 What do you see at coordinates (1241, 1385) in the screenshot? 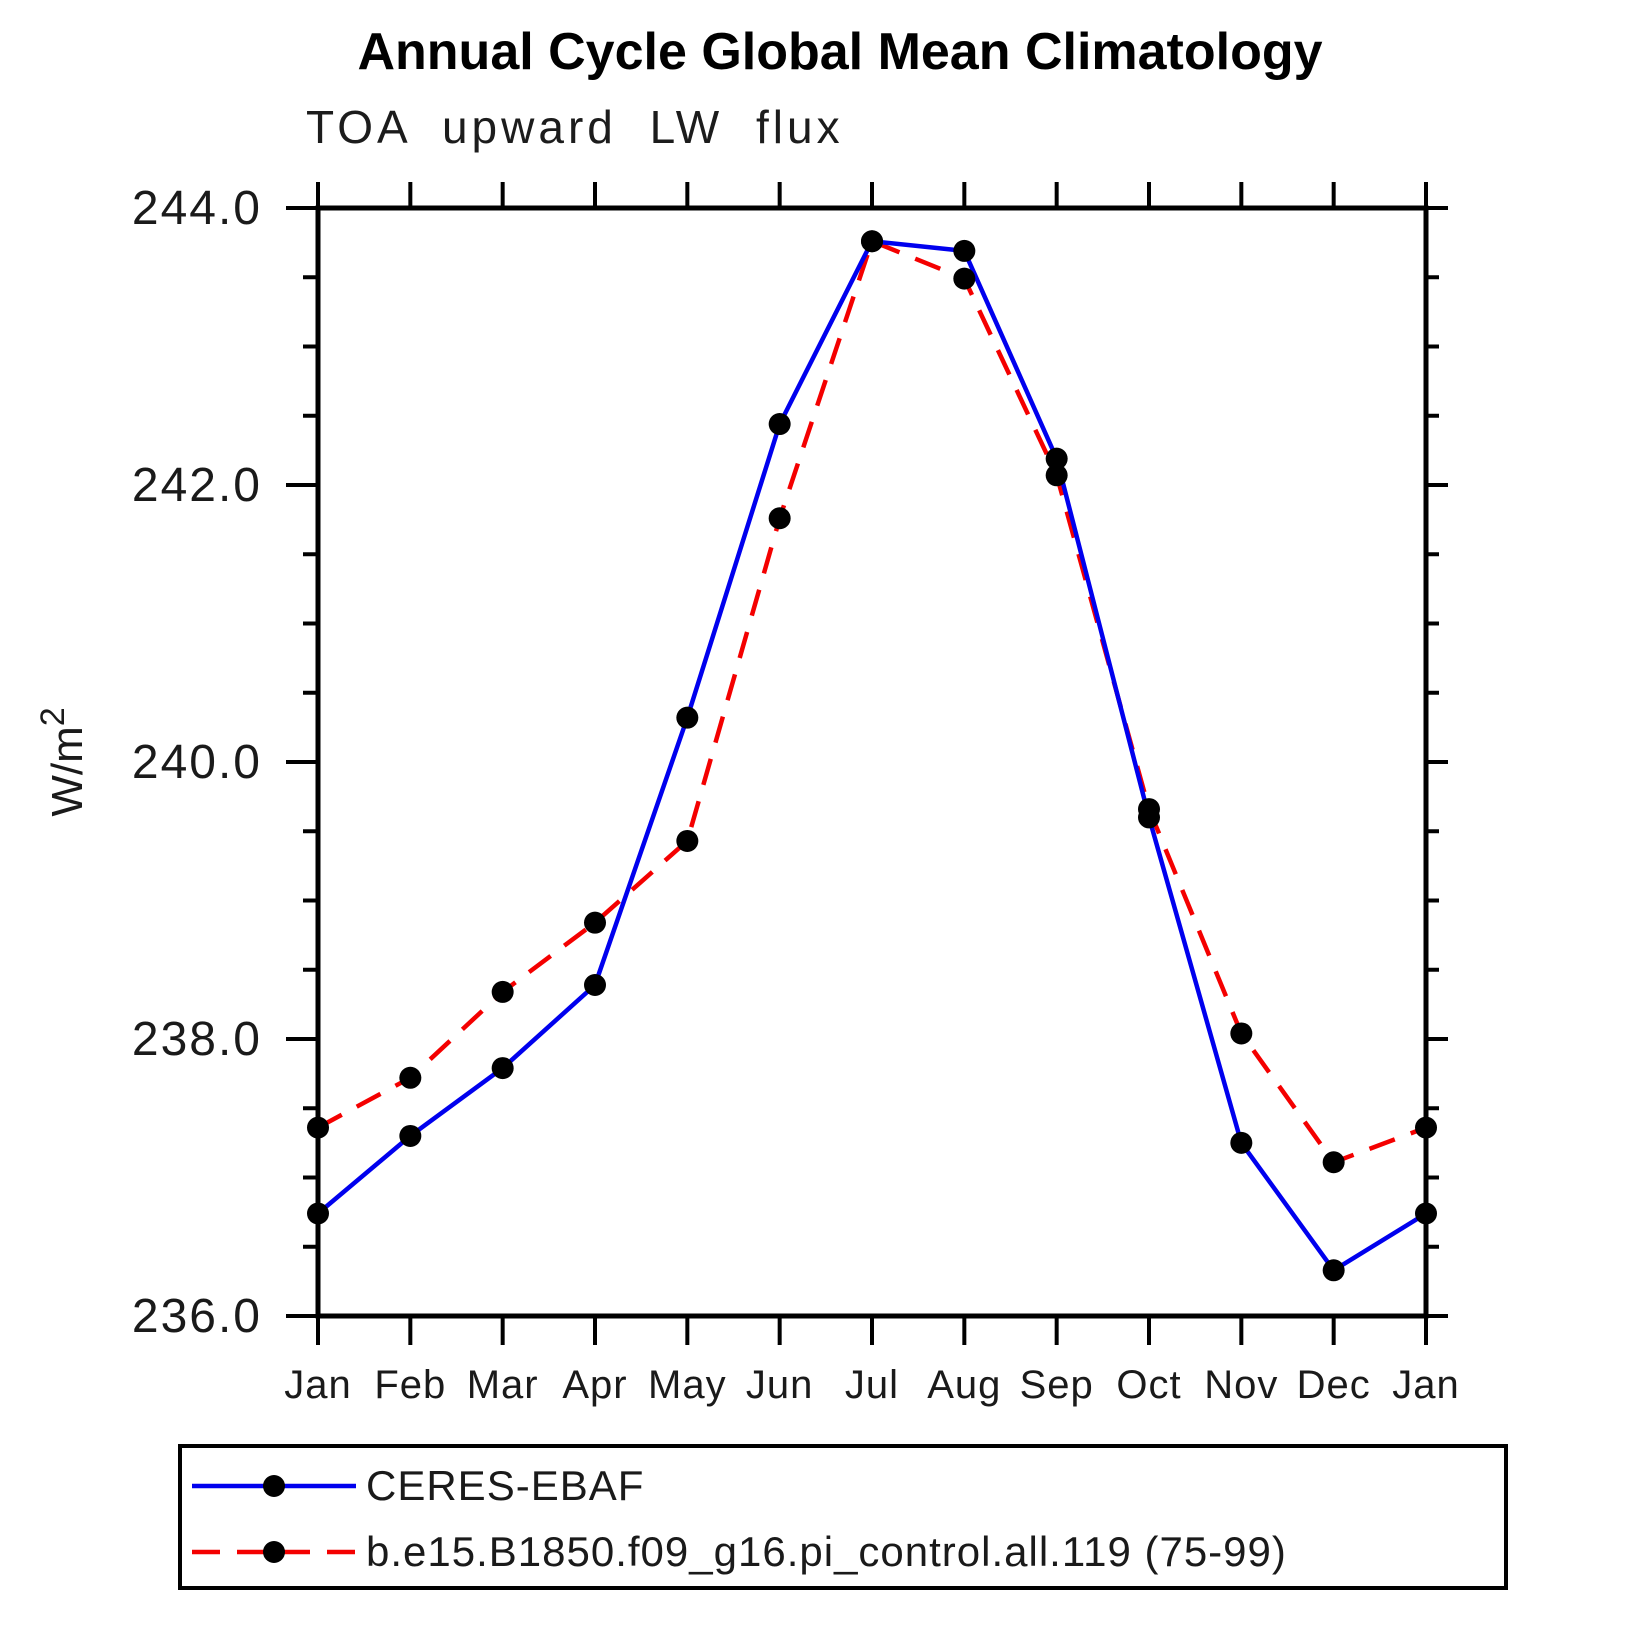
I see `x-tick-label: Nov` at bounding box center [1241, 1385].